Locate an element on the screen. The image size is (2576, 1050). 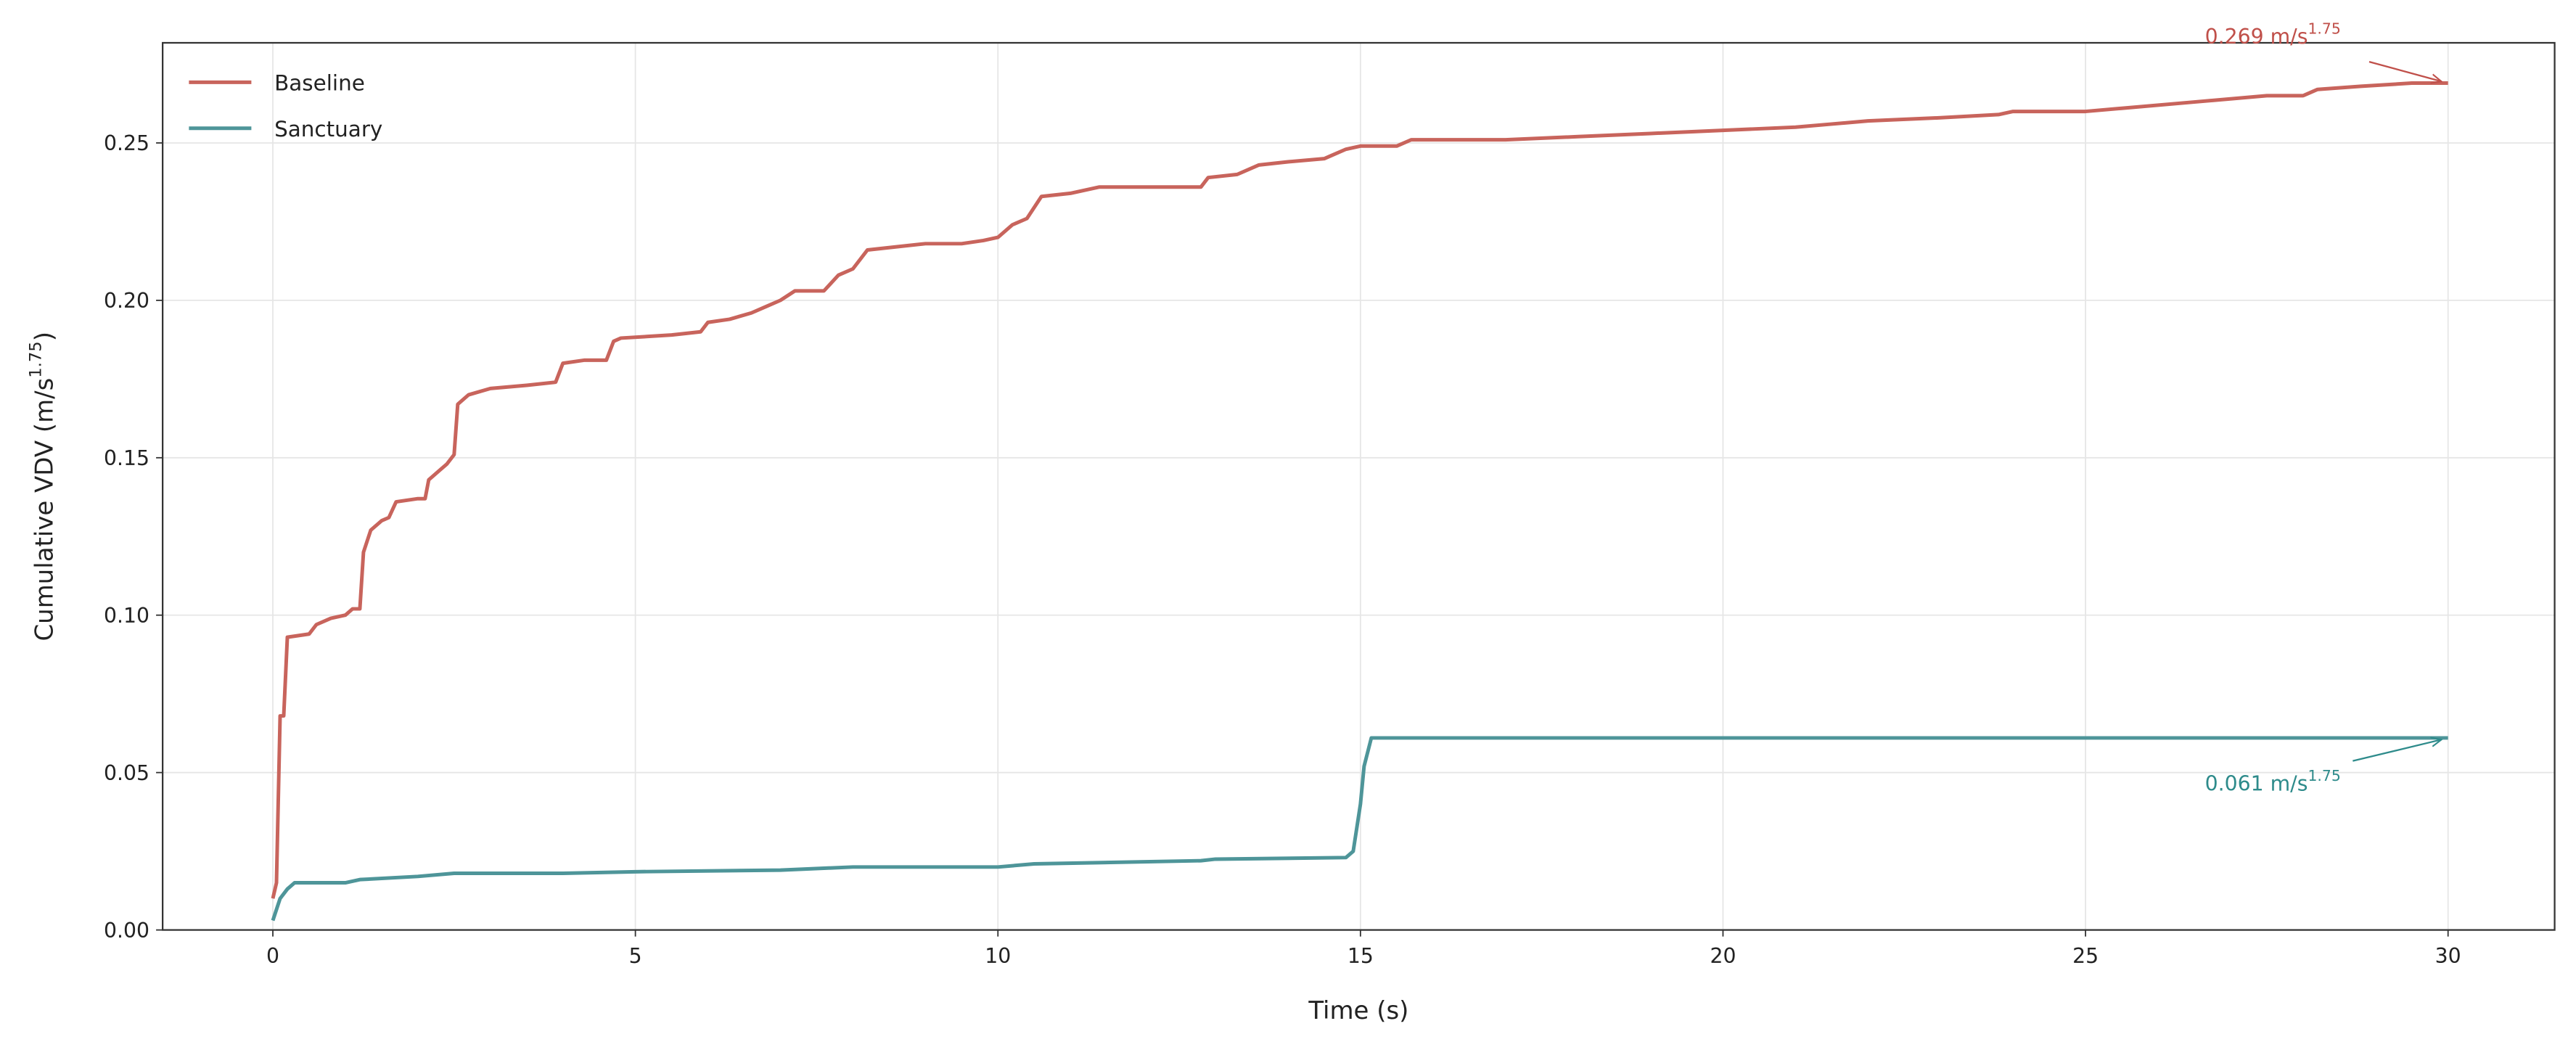
annotation: 0.061 m/s1.75 is located at coordinates (2273, 781).